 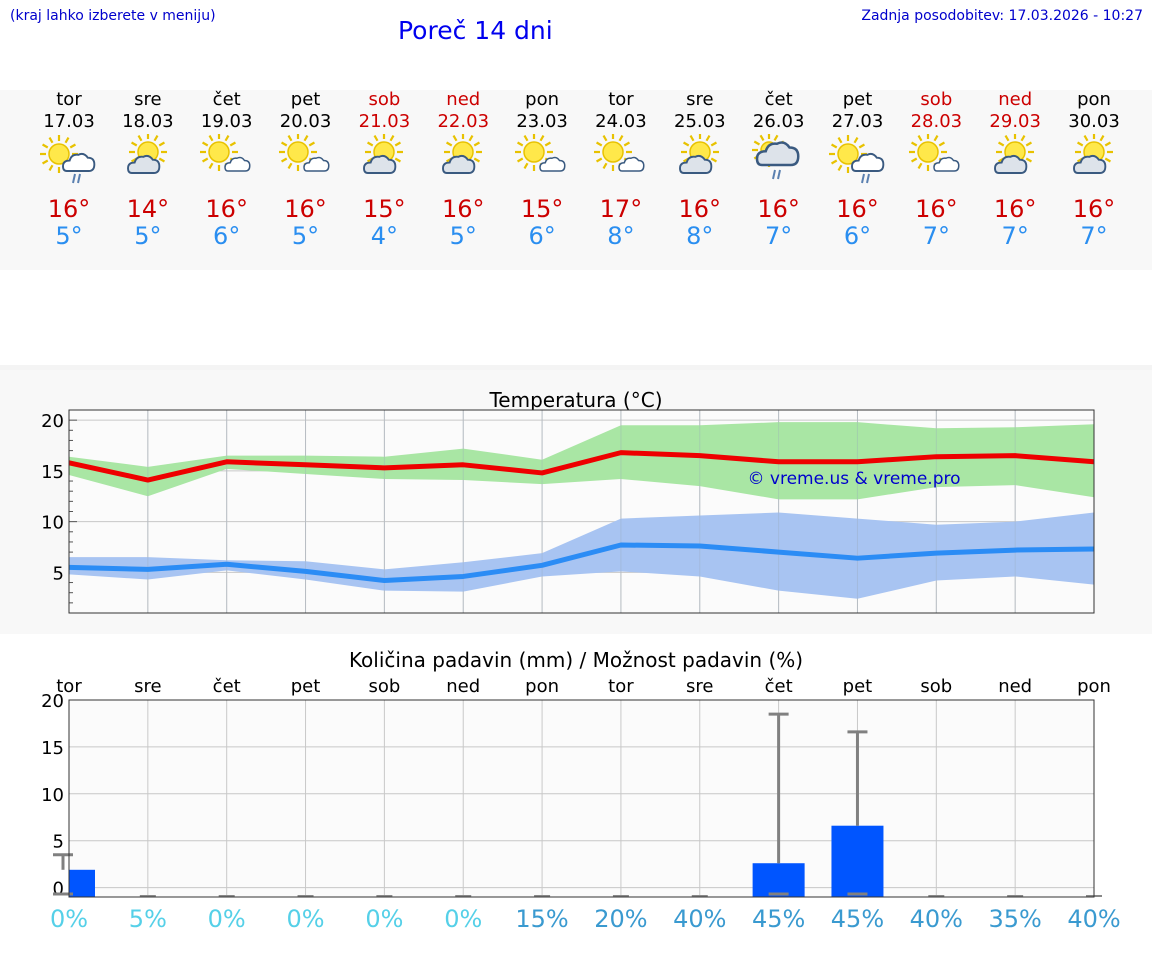 I want to click on day-label: pet, so click(x=858, y=686).